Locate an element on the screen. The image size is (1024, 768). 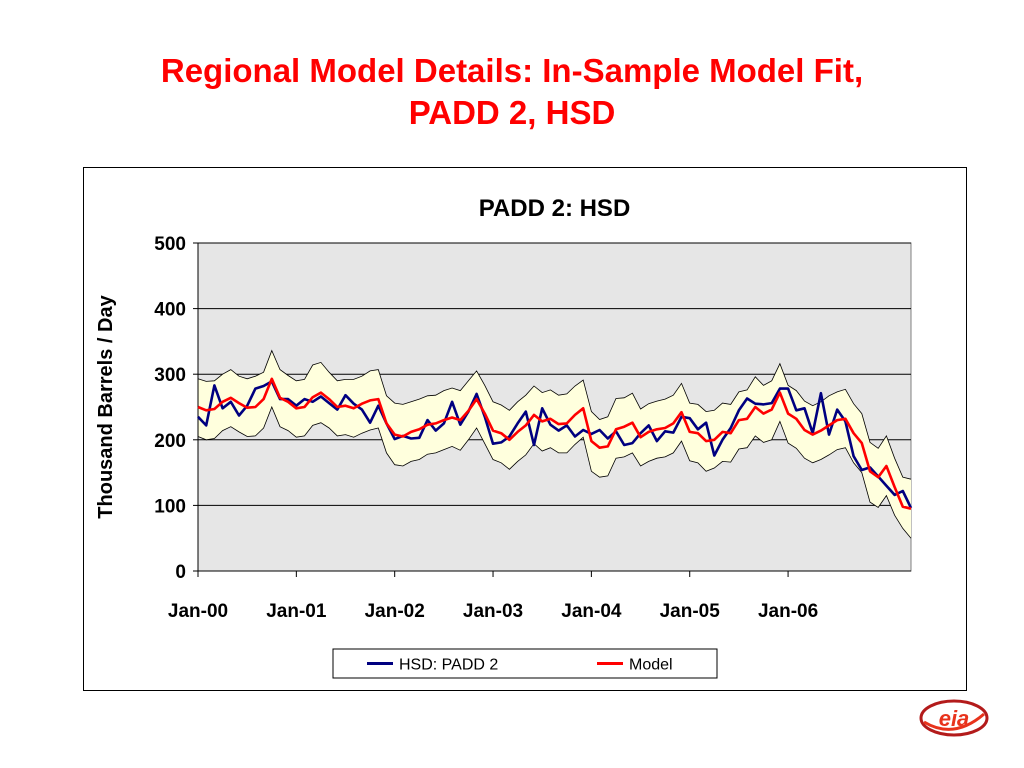
slide-title-line-2: PADD 2, HSD is located at coordinates (512, 112).